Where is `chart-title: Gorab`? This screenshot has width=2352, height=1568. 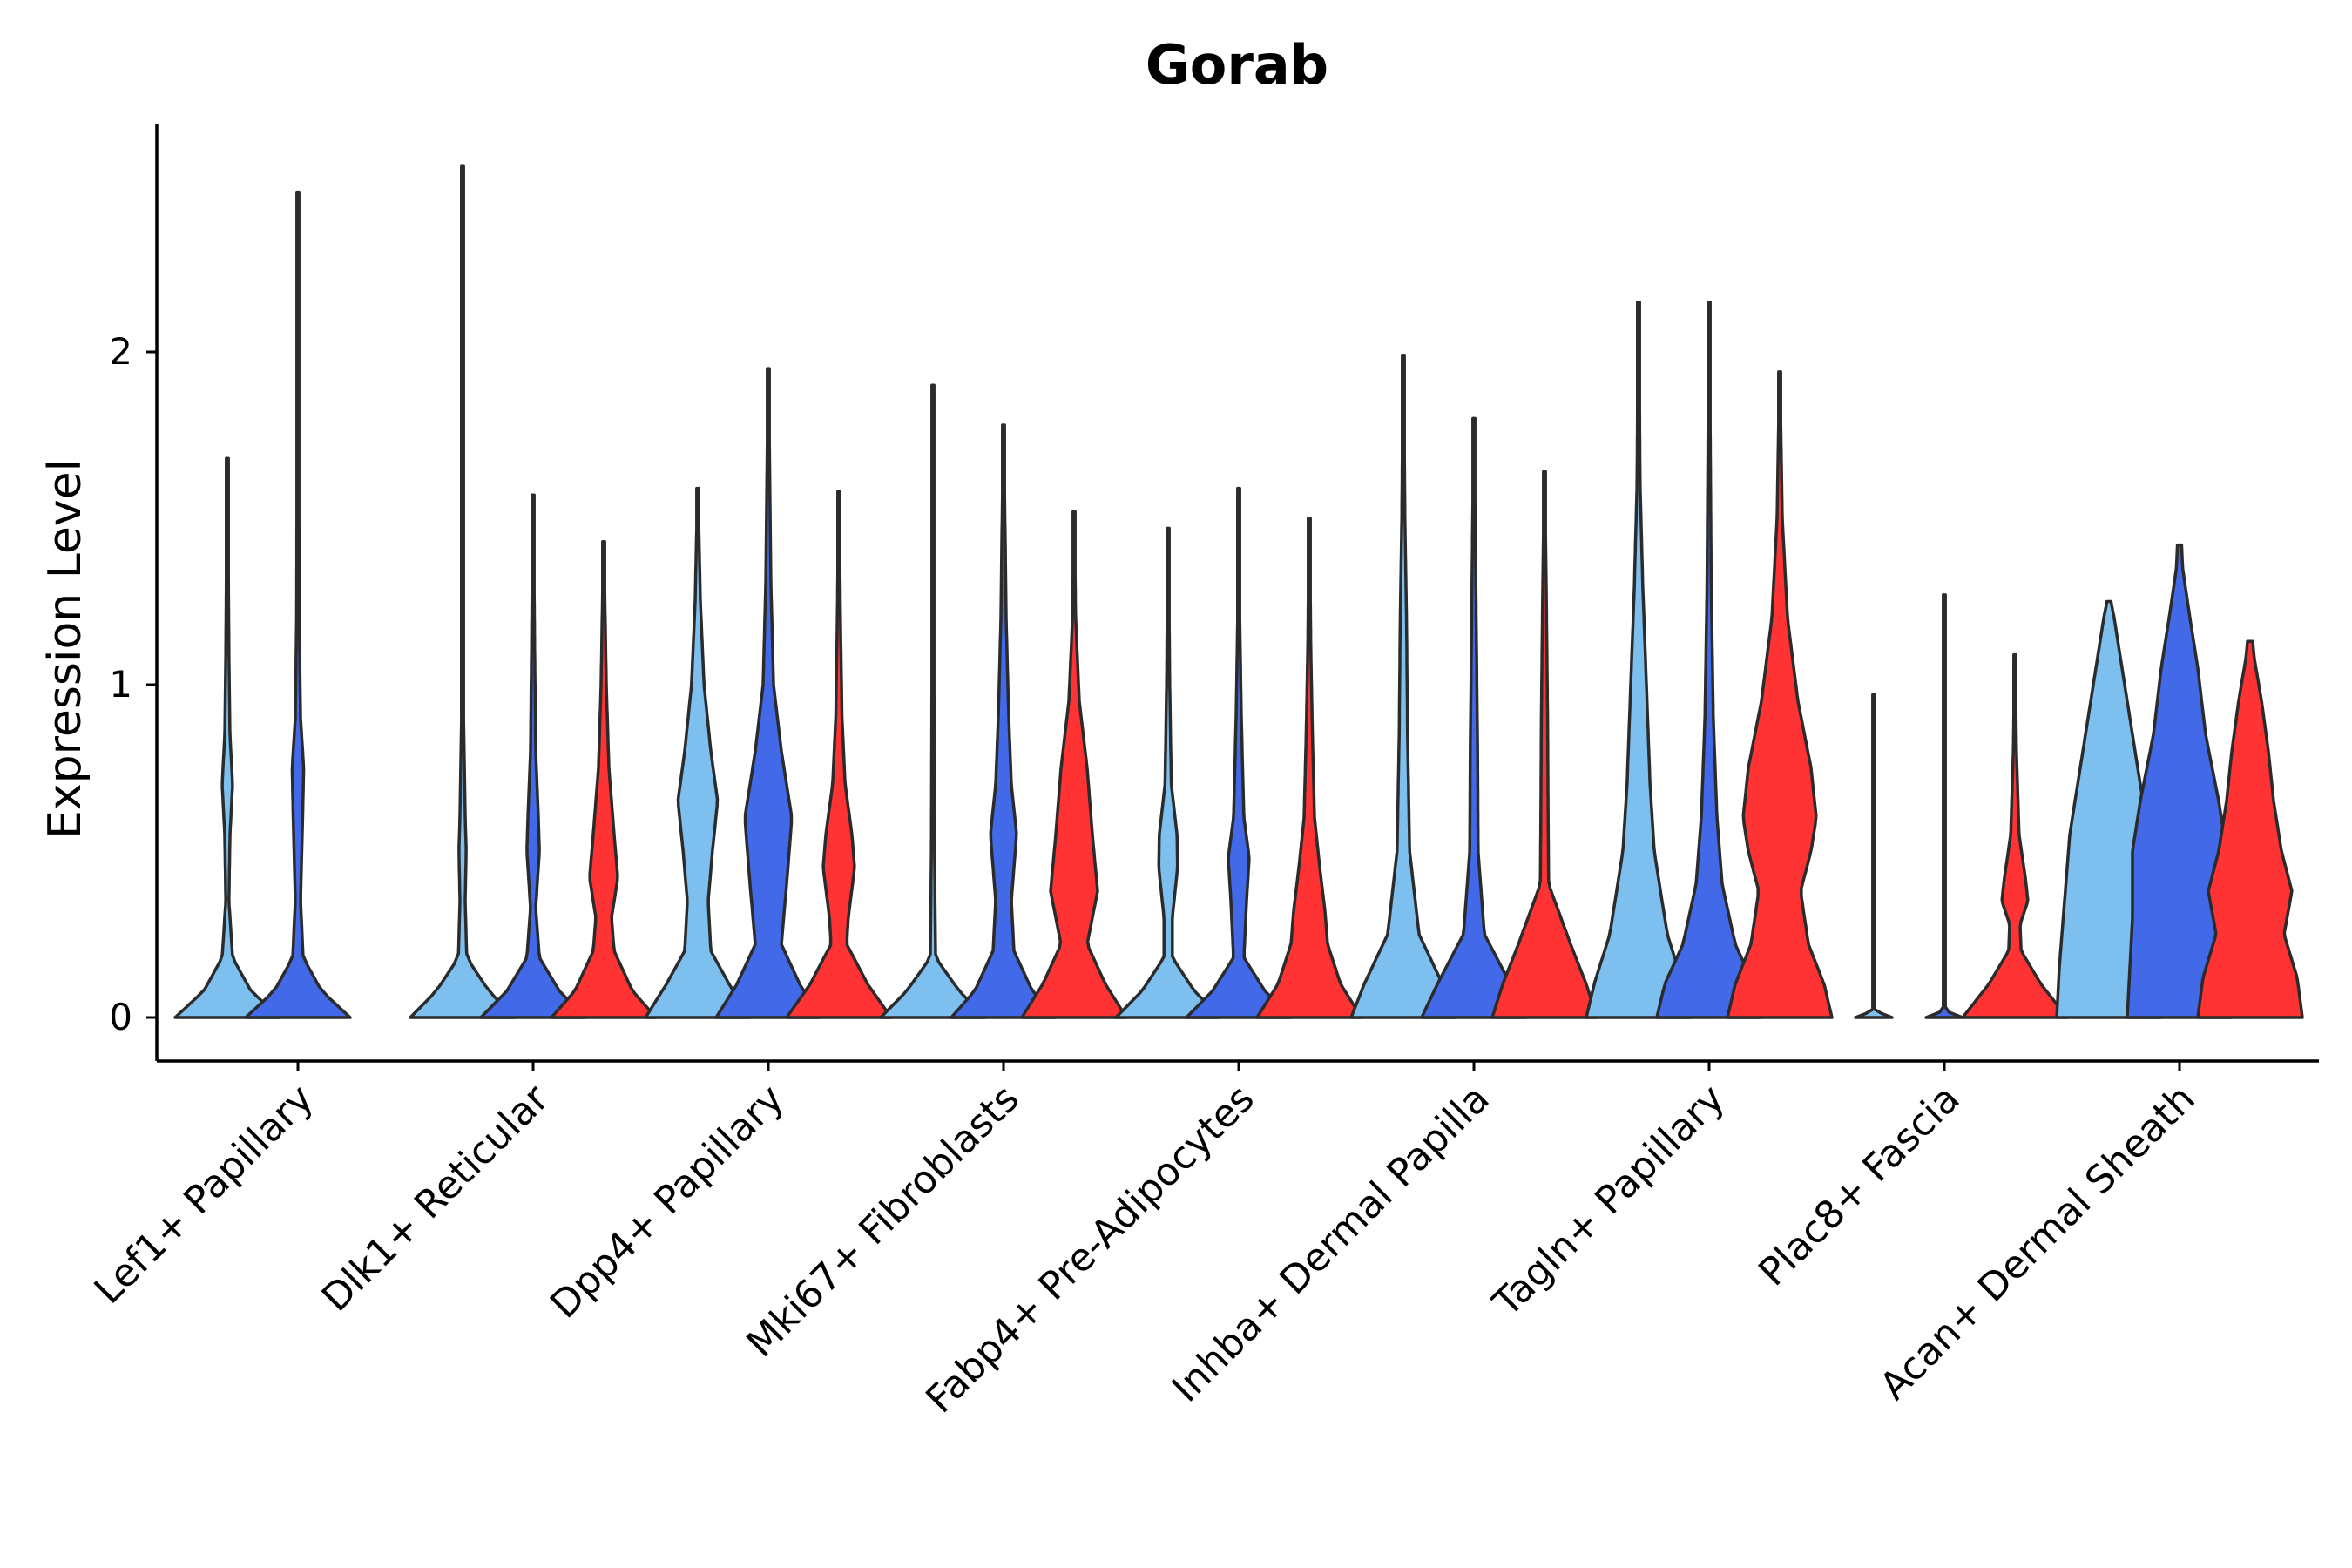 chart-title: Gorab is located at coordinates (1237, 65).